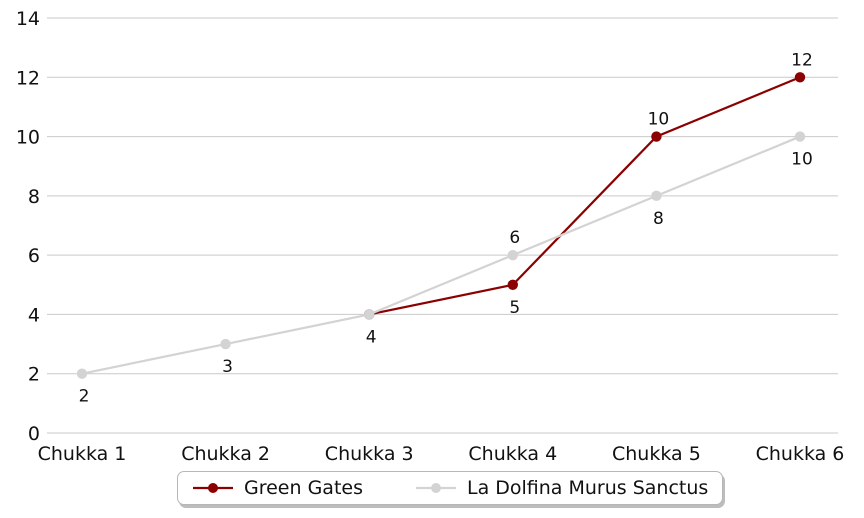  What do you see at coordinates (34, 375) in the screenshot?
I see `y-axis-tick-label: 2` at bounding box center [34, 375].